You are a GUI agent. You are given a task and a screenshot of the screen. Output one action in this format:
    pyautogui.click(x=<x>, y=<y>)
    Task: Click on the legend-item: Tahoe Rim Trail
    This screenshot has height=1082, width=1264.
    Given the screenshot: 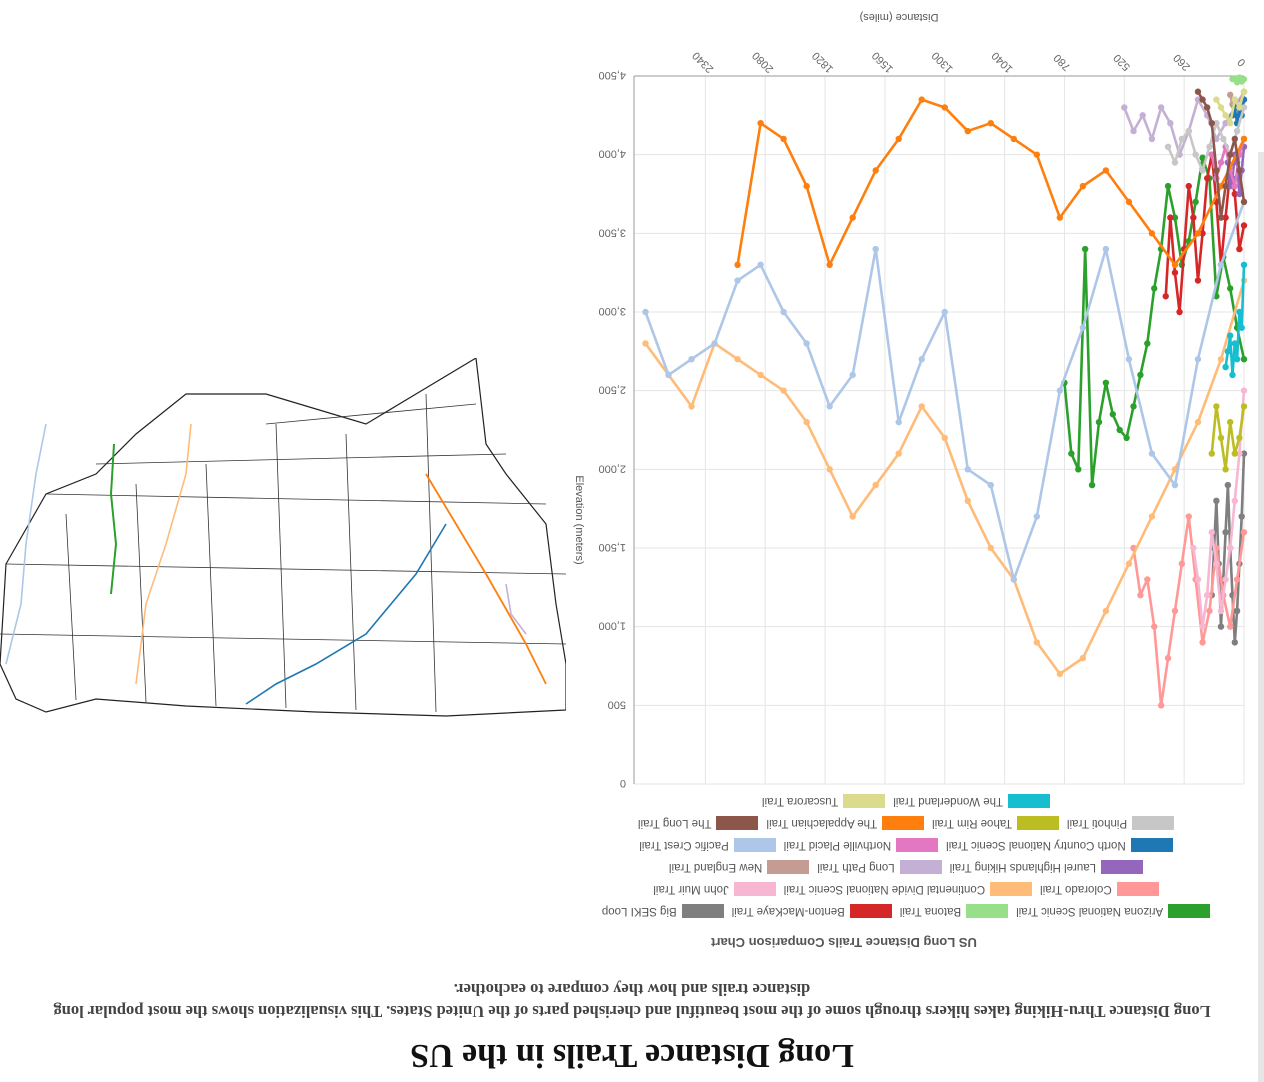 What is the action you would take?
    pyautogui.click(x=995, y=823)
    